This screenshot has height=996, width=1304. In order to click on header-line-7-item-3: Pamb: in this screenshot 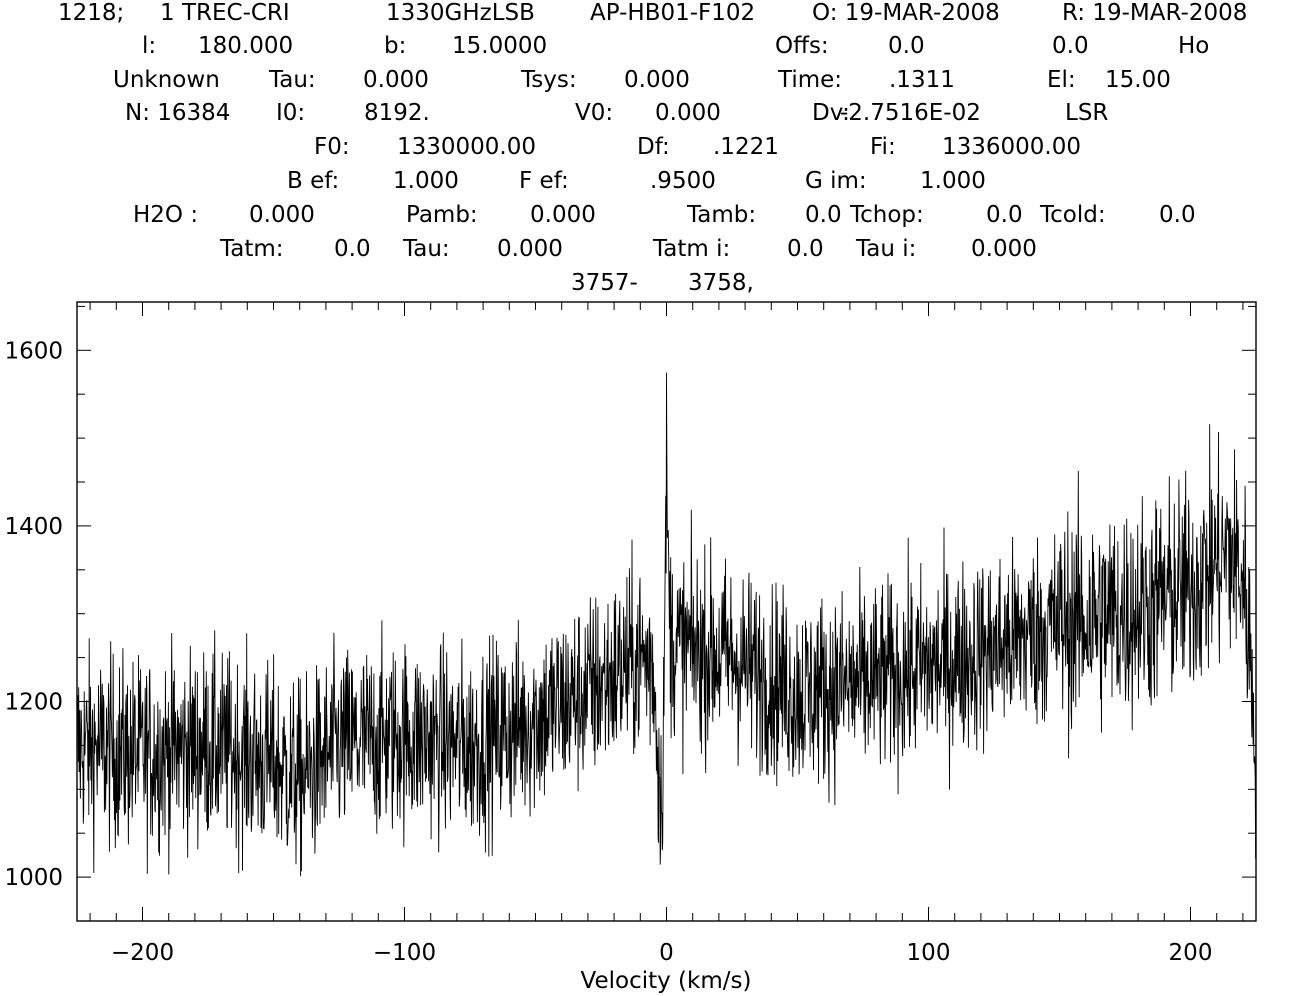, I will do `click(442, 215)`.